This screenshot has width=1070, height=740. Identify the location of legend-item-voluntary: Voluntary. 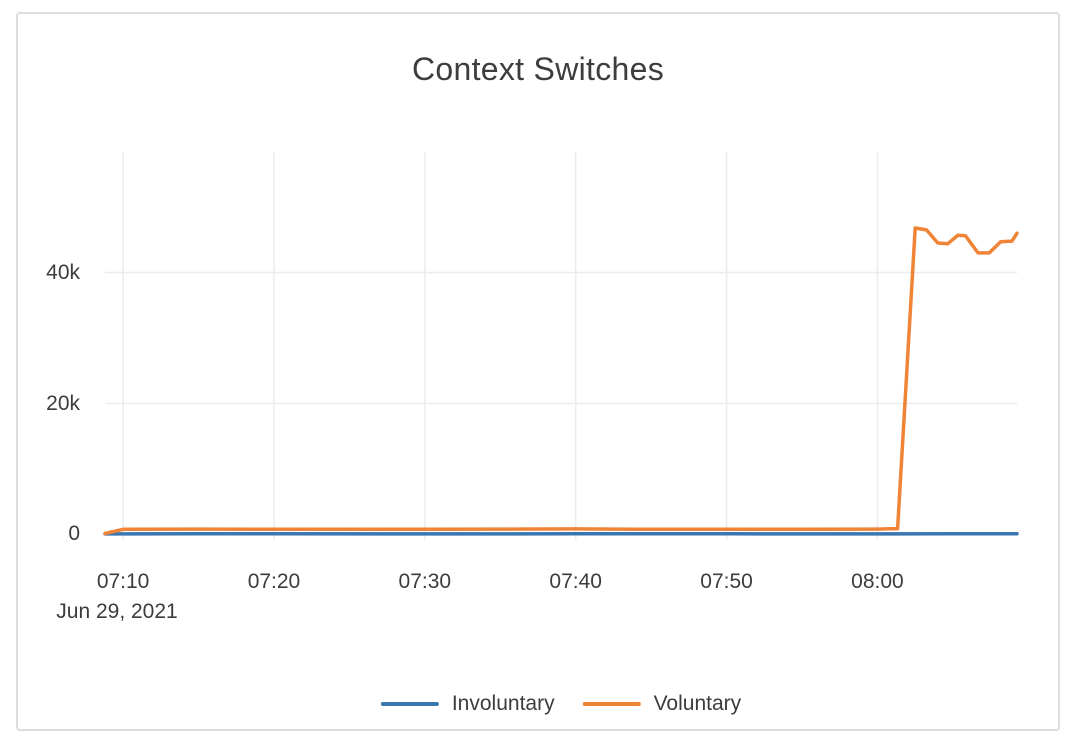
(662, 703).